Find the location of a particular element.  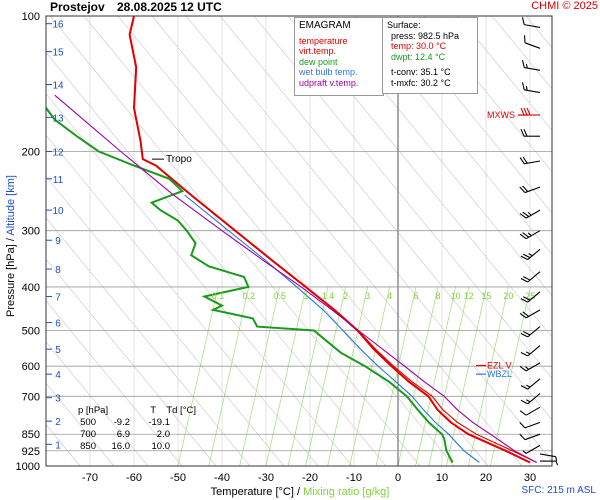

x-axis-title: Temperature [°C] / Mixing ratio [g/kg] is located at coordinates (300, 492).